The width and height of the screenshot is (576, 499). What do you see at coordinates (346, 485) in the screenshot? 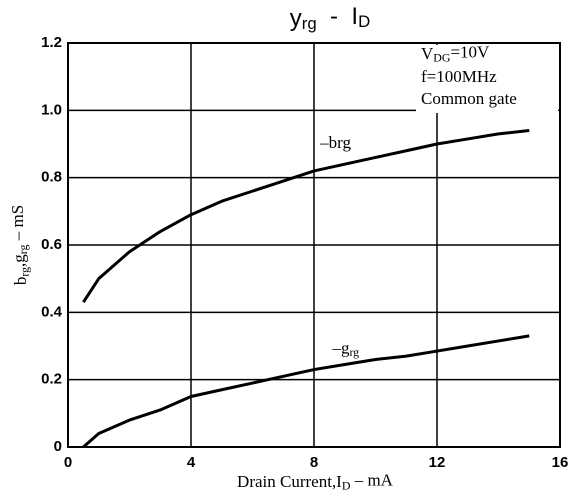
I see `x-axis-label-sub: D` at bounding box center [346, 485].